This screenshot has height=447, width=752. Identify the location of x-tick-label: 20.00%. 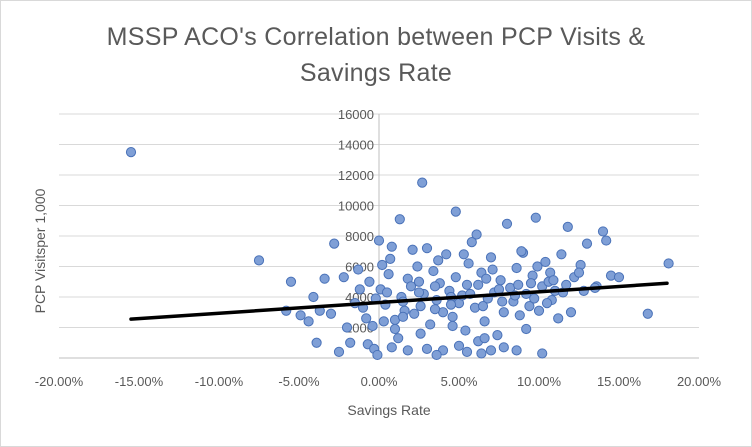
(699, 381).